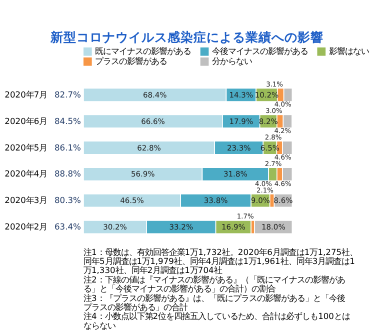 The width and height of the screenshot is (374, 335). Describe the element at coordinates (181, 227) in the screenshot. I see `data-label: 33.2%` at that location.